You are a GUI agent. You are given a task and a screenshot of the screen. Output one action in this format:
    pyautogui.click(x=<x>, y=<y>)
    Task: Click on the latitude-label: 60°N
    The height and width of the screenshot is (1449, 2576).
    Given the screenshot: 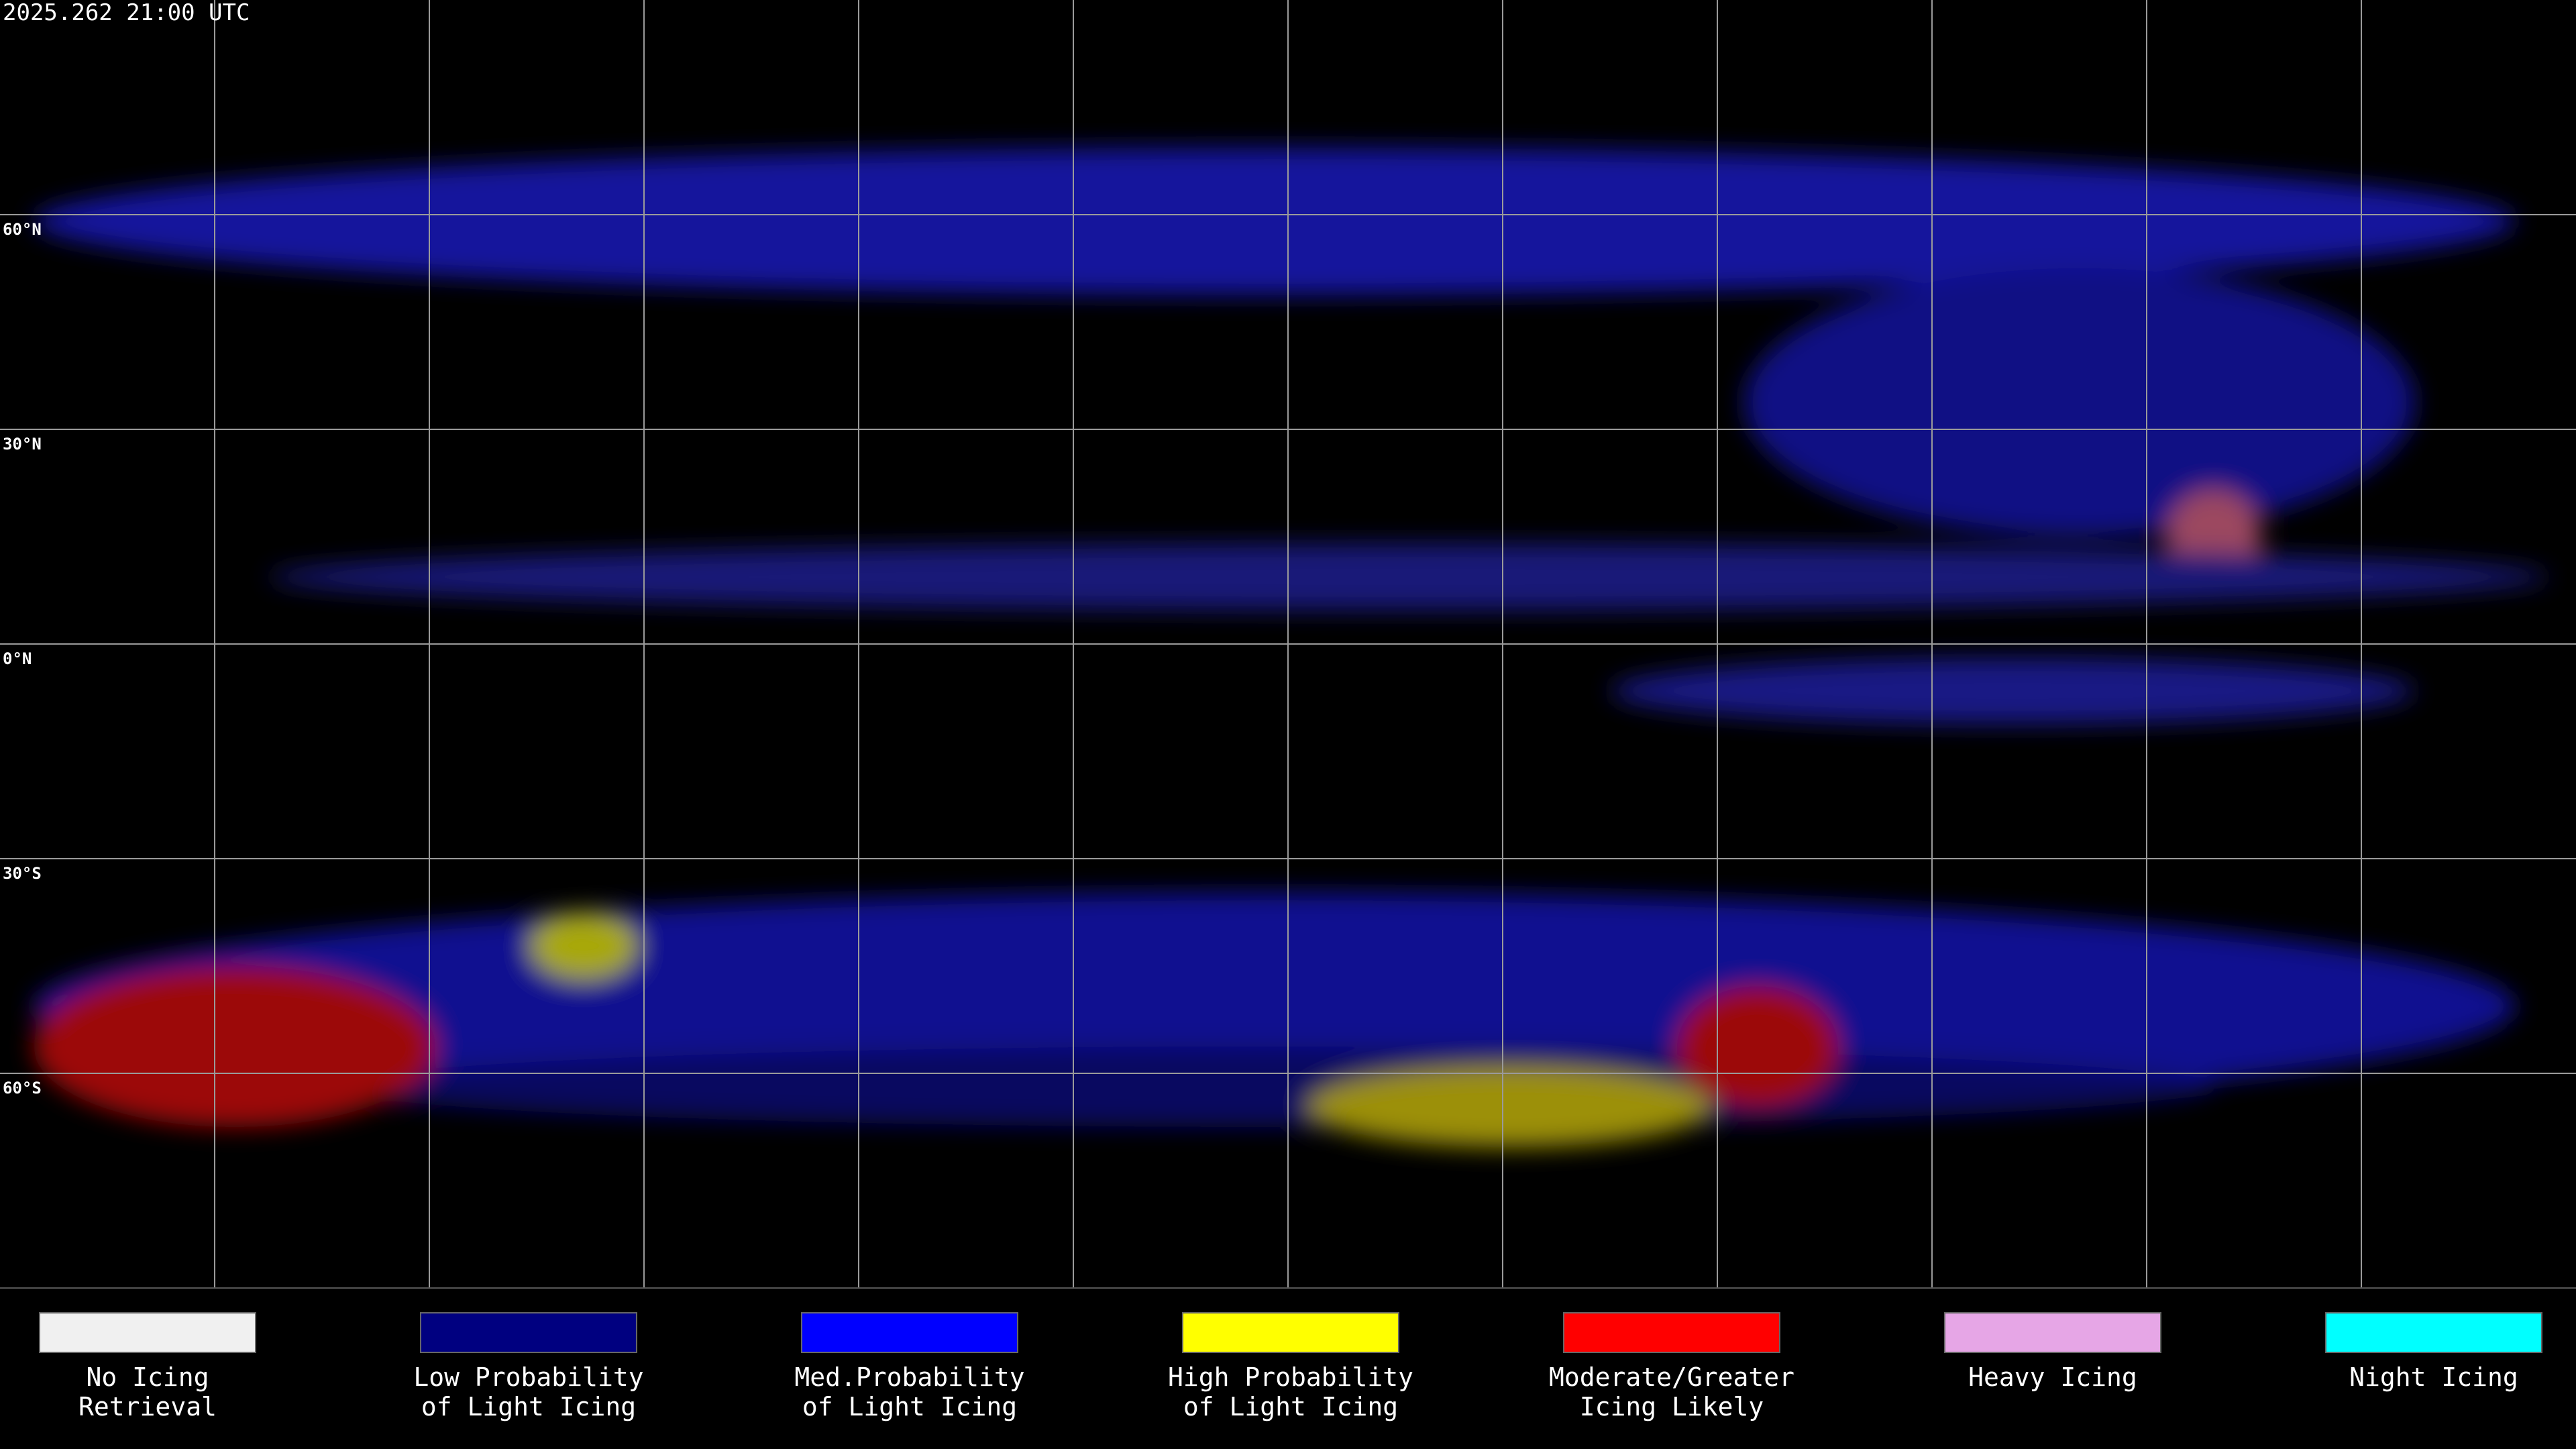 What is the action you would take?
    pyautogui.click(x=22, y=229)
    